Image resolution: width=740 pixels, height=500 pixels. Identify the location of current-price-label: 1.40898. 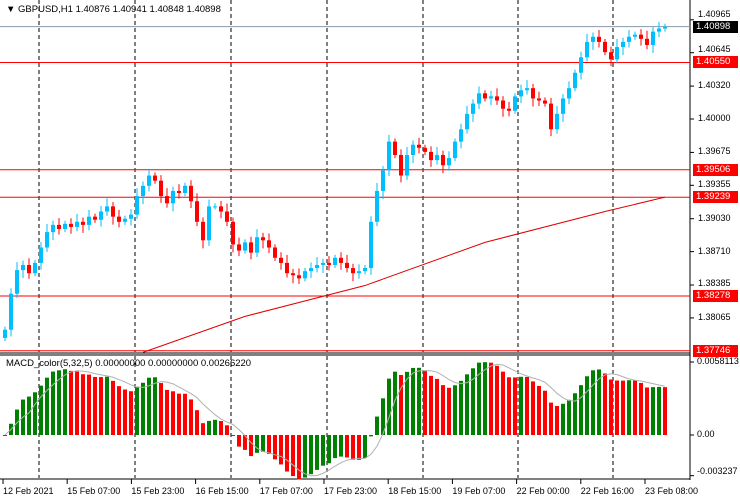
(715, 26).